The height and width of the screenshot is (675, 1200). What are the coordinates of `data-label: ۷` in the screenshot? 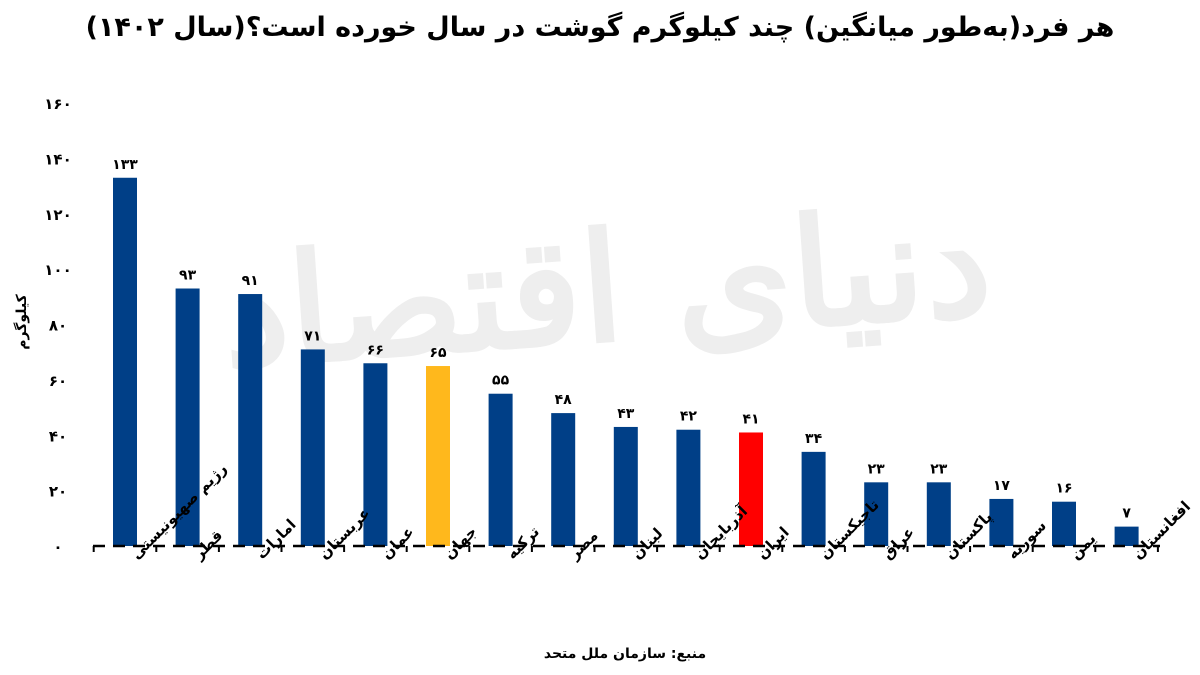 It's located at (1126, 514).